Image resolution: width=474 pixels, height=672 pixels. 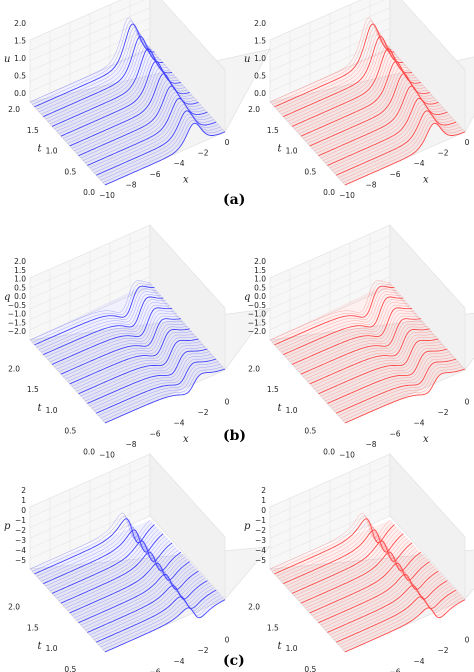 I want to click on z-tick-label: −2.0, so click(x=257, y=331).